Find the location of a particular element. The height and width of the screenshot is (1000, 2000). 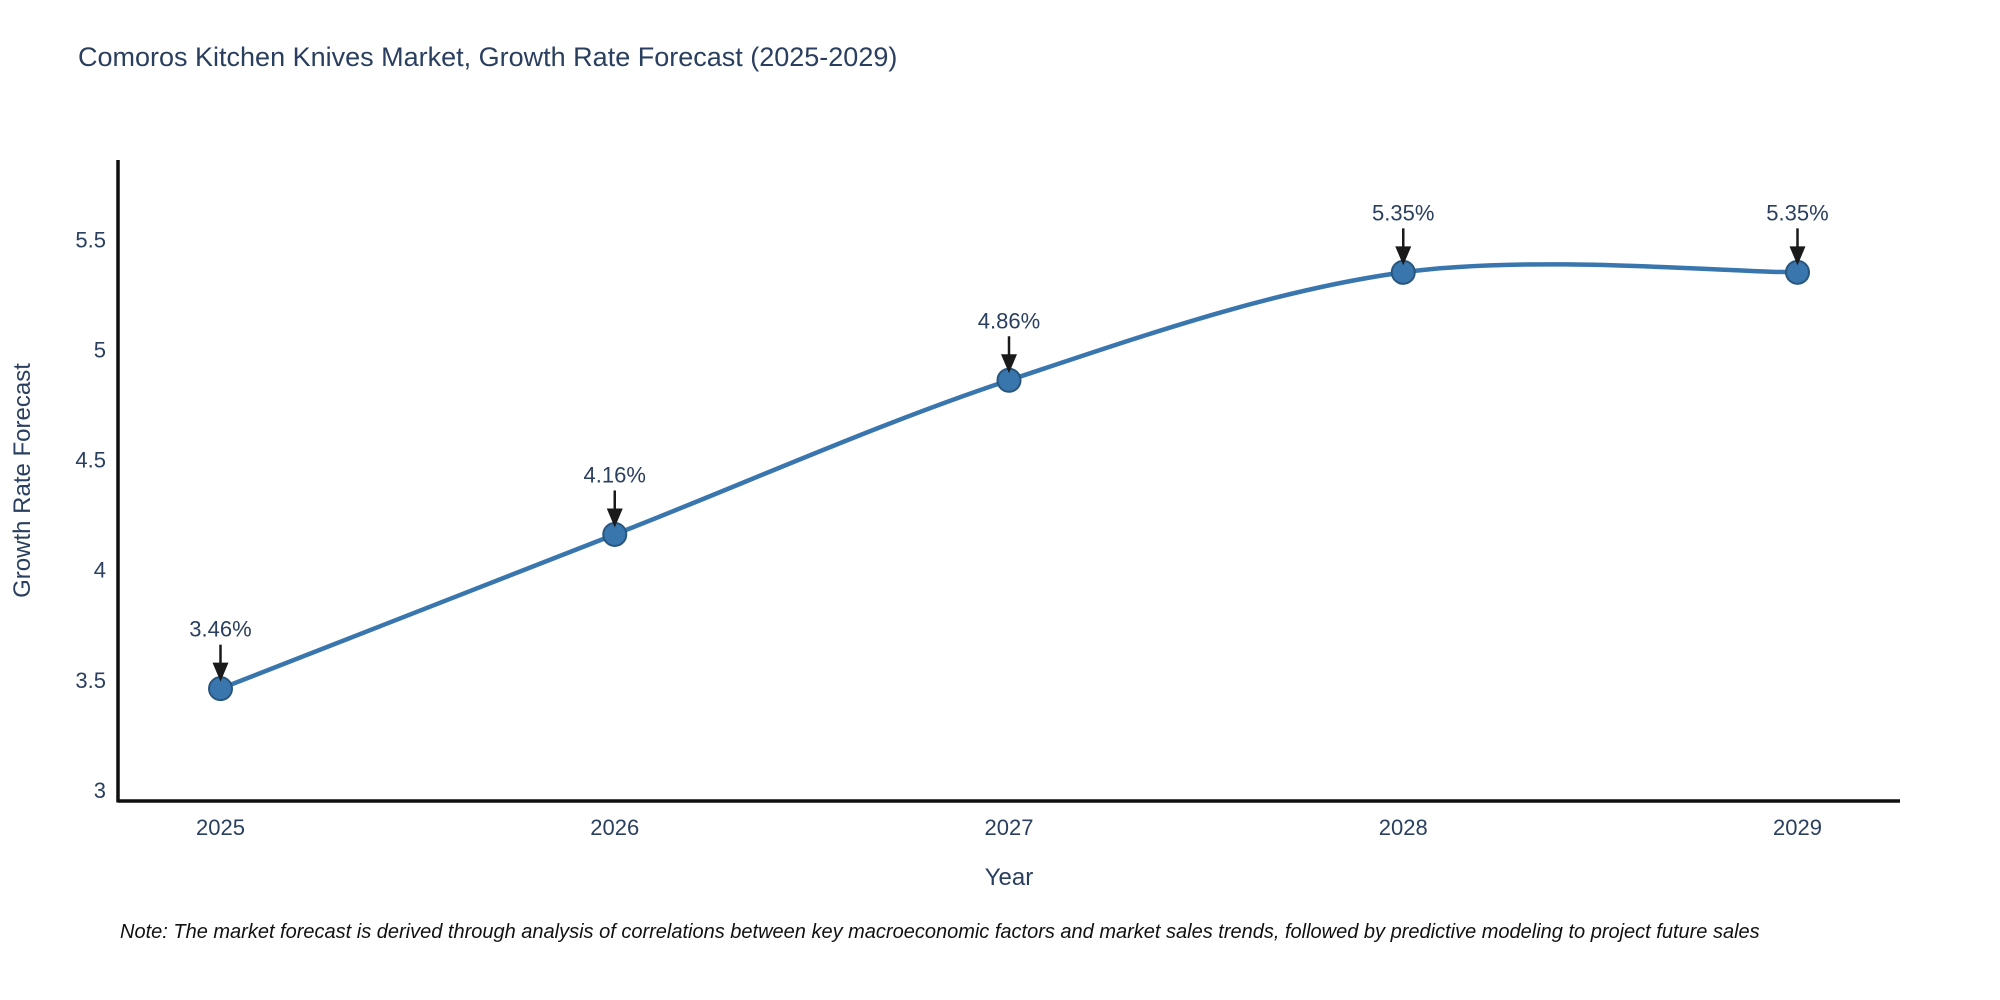

x-tick-label: 2025 is located at coordinates (220, 827).